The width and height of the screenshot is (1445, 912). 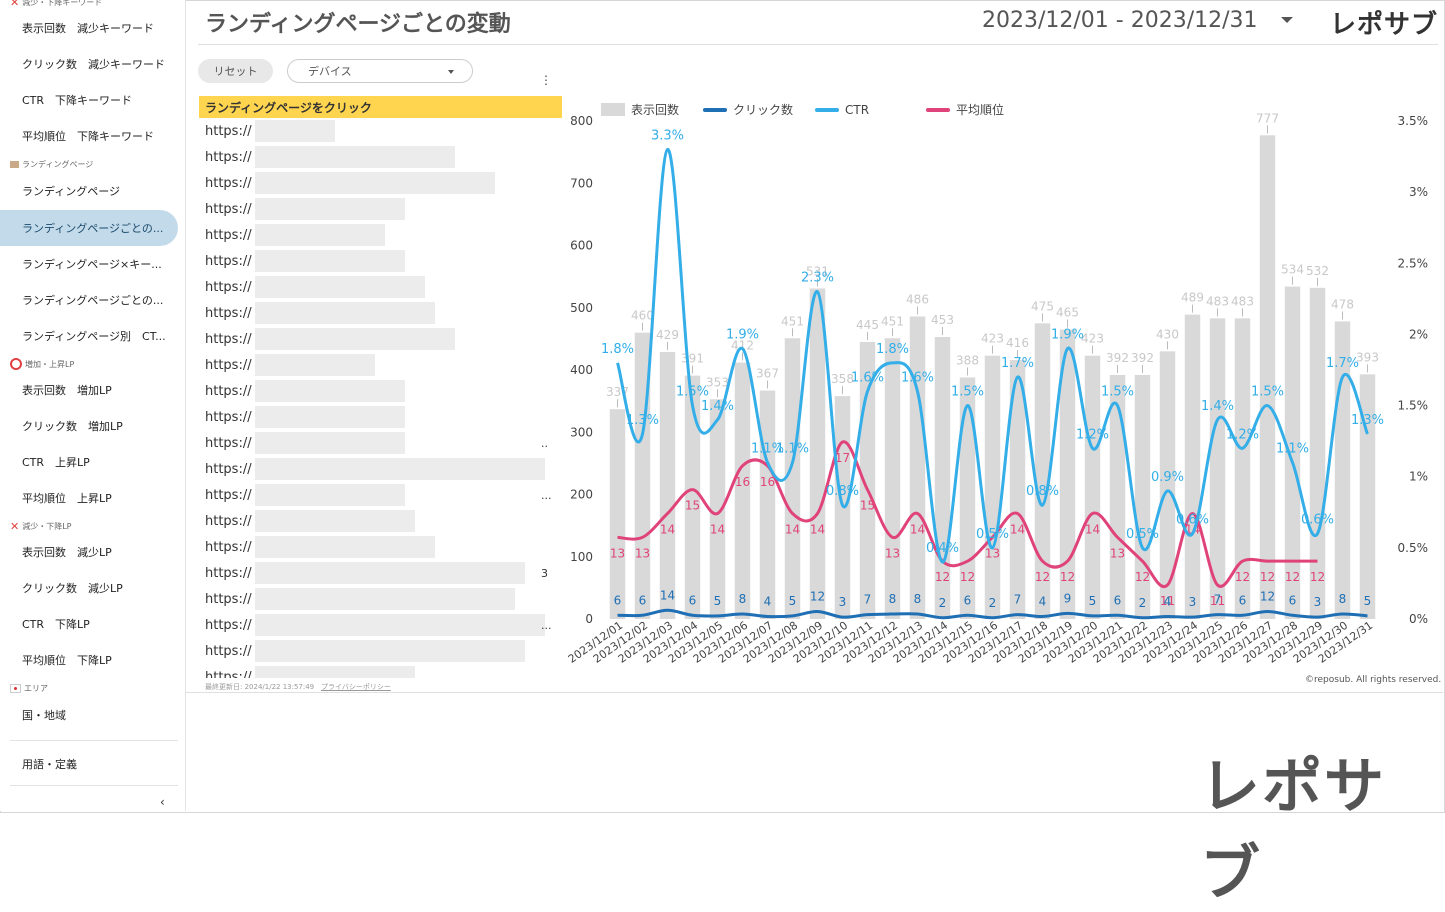 I want to click on device-filter-dropdown: デバイス, so click(x=380, y=71).